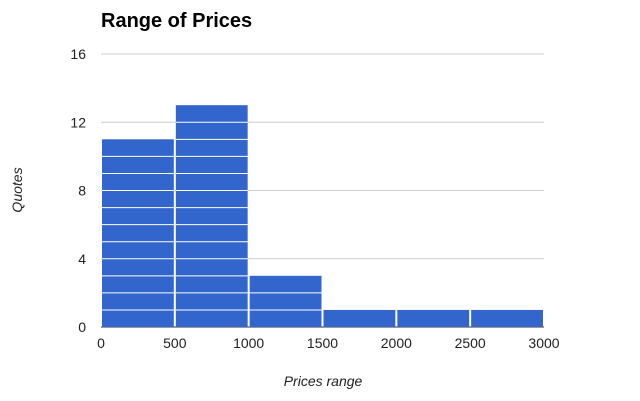 This screenshot has width=640, height=401. Describe the element at coordinates (396, 343) in the screenshot. I see `x-tick-label: 2000` at that location.